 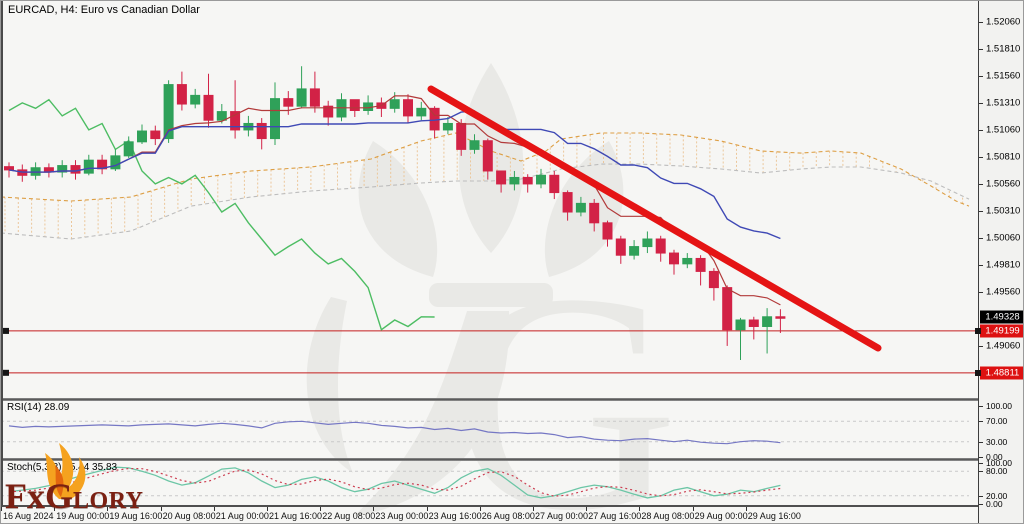 I want to click on rsi-pane, so click(x=489, y=429).